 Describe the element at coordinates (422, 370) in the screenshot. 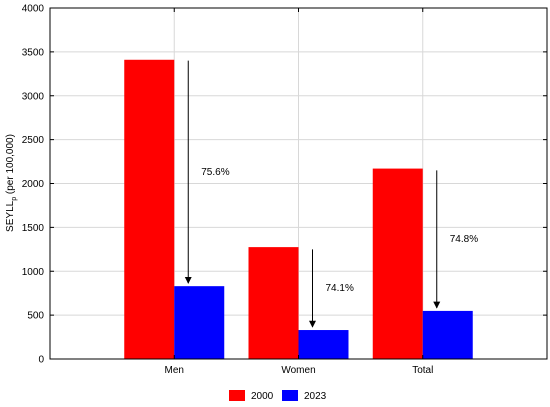

I see `x-tick-label: Total` at that location.